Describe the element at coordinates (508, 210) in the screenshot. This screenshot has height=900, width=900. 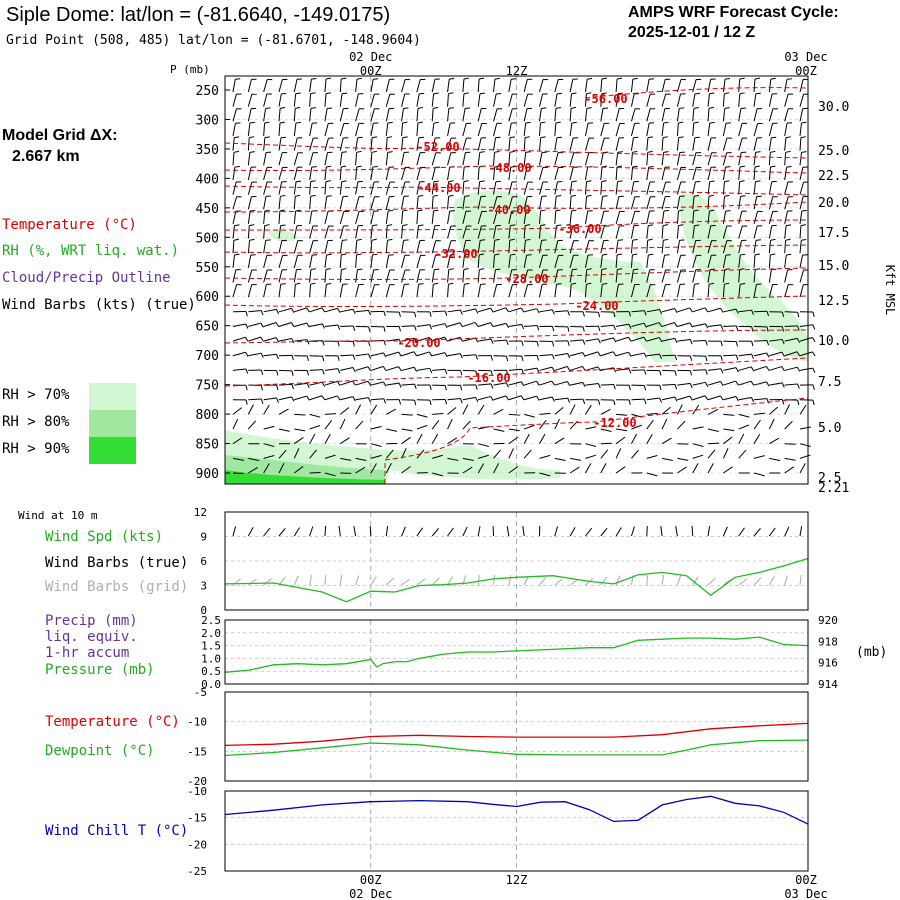
I see `isotherm-label: -40.00` at that location.